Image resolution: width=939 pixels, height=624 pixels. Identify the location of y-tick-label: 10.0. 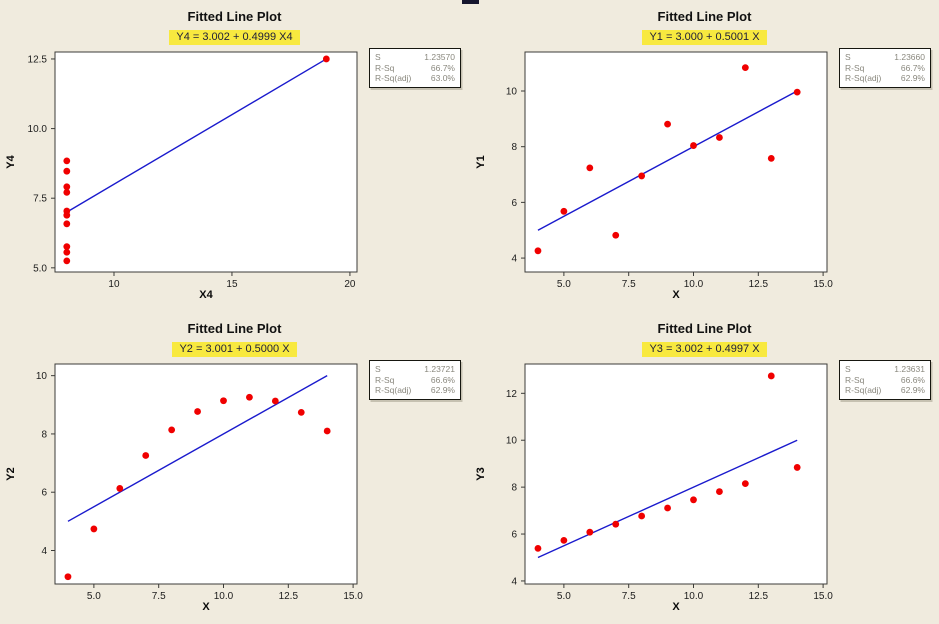
(38, 129).